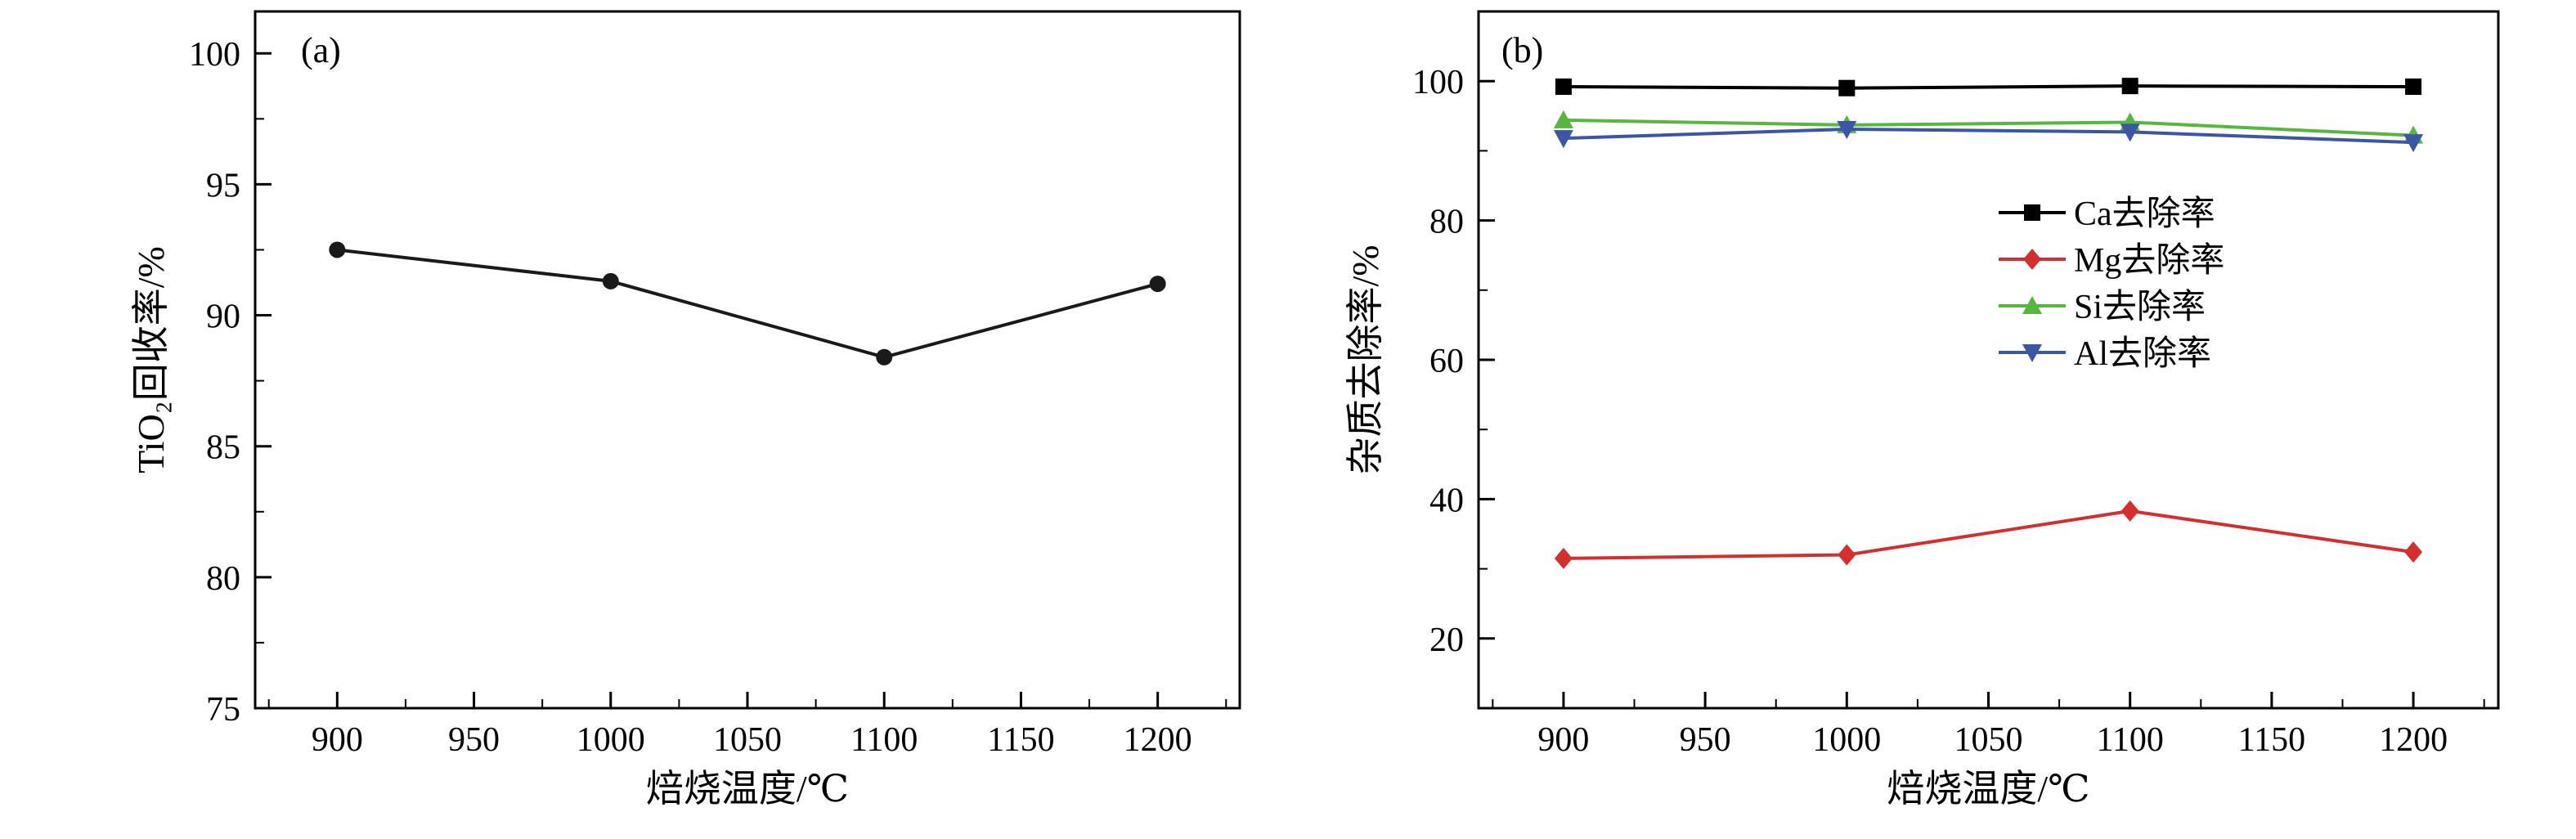 Image resolution: width=2576 pixels, height=839 pixels. Describe the element at coordinates (2032, 212) in the screenshot. I see `legend-marker-ca` at that location.